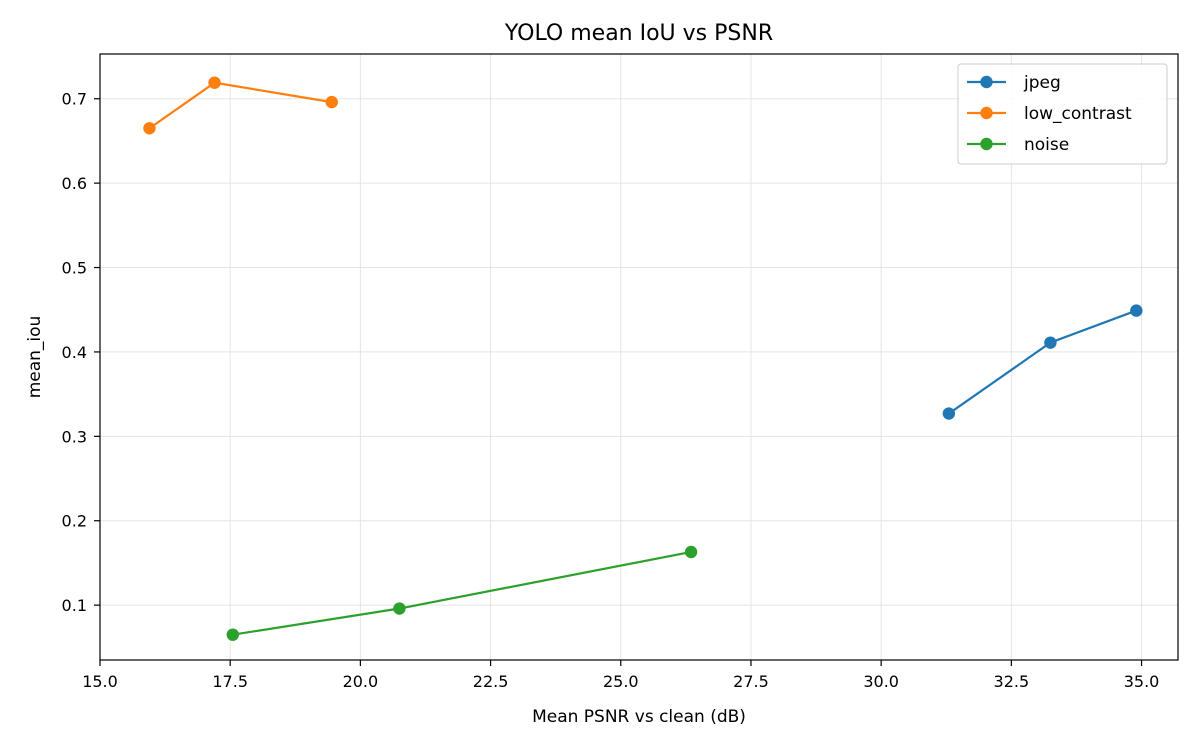  What do you see at coordinates (74, 352) in the screenshot?
I see `y-tick-label: 0.4` at bounding box center [74, 352].